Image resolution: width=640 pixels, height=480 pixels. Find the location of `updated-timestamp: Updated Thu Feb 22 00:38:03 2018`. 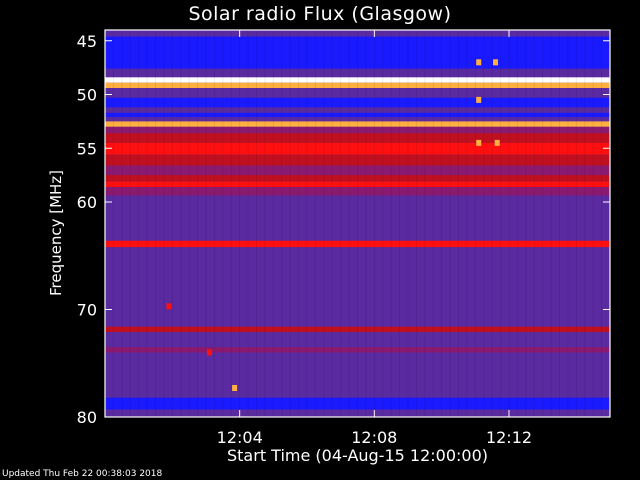

updated-timestamp: Updated Thu Feb 22 00:38:03 2018 is located at coordinates (82, 474).